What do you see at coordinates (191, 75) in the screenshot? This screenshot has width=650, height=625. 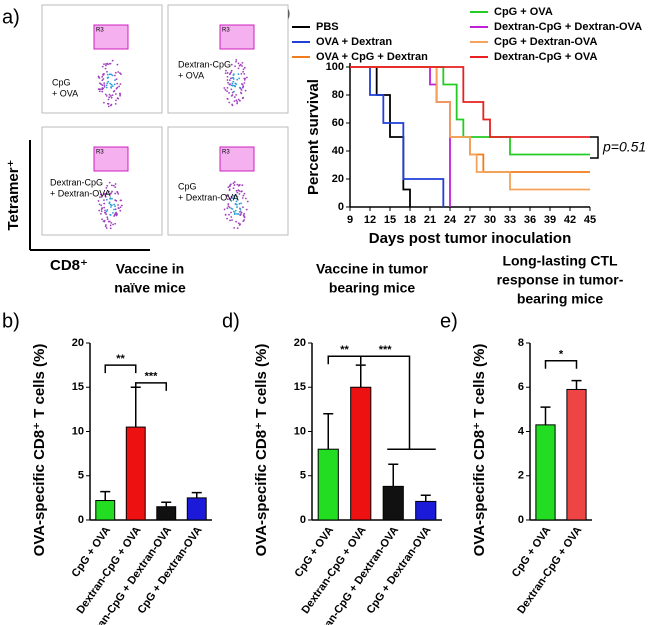 I see `flow-plot-label: + OVA` at bounding box center [191, 75].